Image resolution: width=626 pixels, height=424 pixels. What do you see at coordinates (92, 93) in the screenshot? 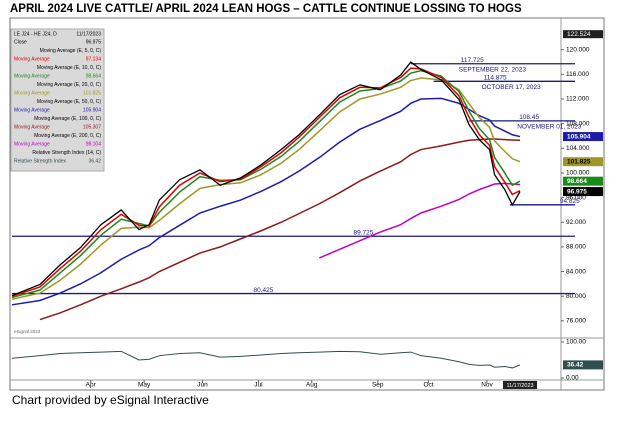
I see `legend-value: 101.825` at bounding box center [92, 93].